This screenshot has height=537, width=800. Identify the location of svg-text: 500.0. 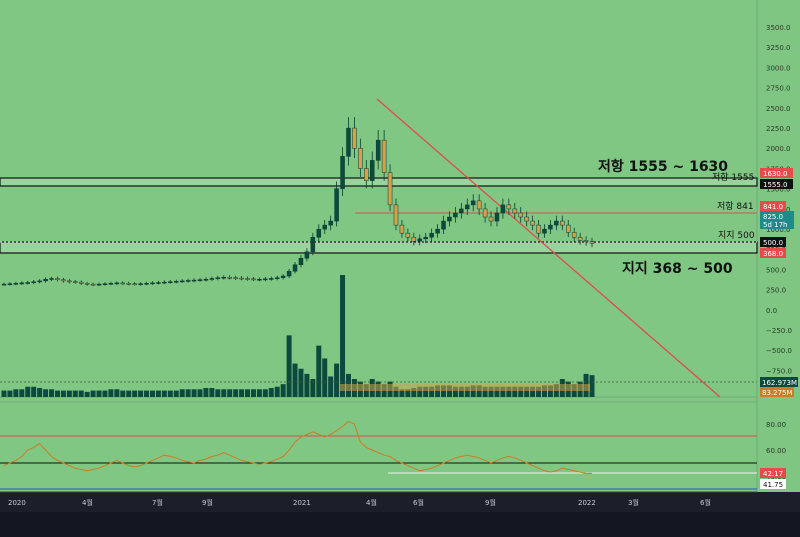
(773, 243).